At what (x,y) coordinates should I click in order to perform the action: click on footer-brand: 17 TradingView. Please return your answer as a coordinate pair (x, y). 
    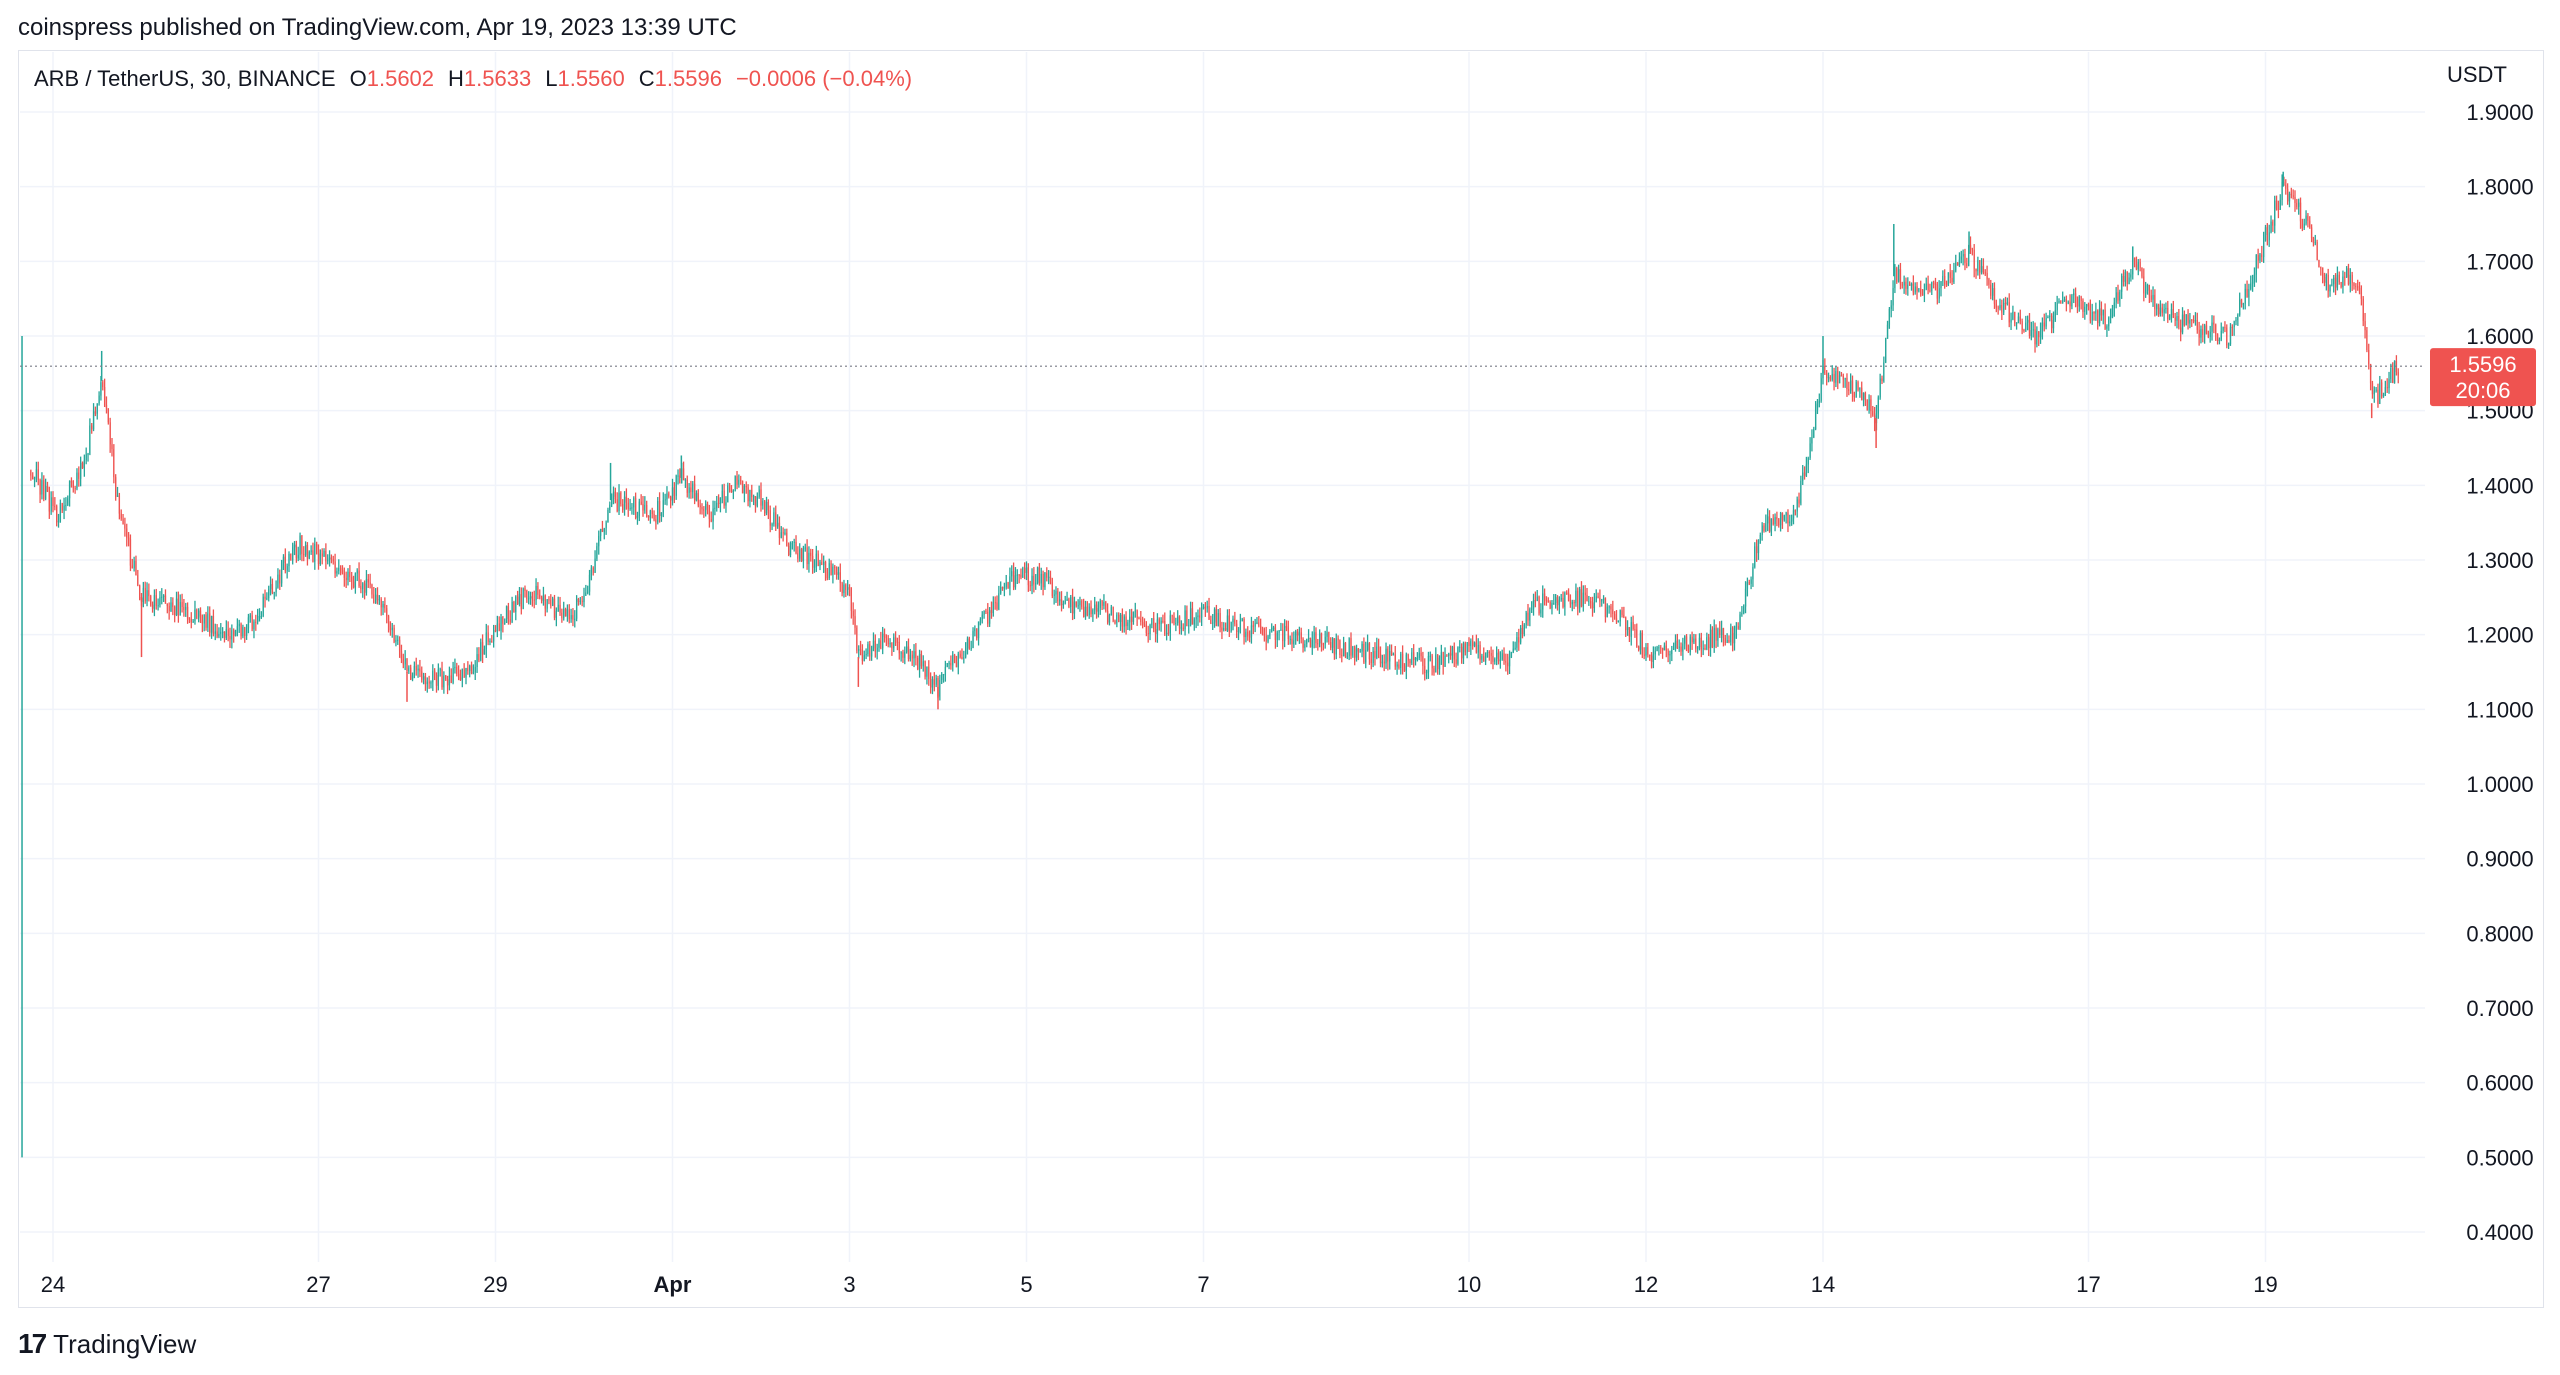
    Looking at the image, I should click on (107, 1344).